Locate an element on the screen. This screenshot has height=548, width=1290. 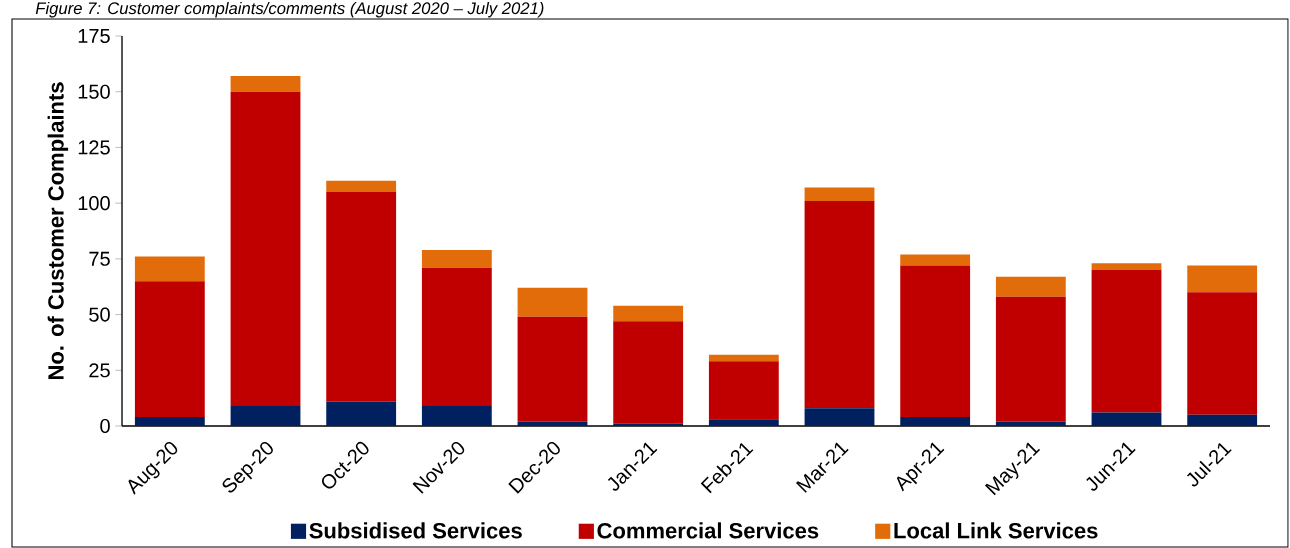
y-tick-label: 100 is located at coordinates (94, 203).